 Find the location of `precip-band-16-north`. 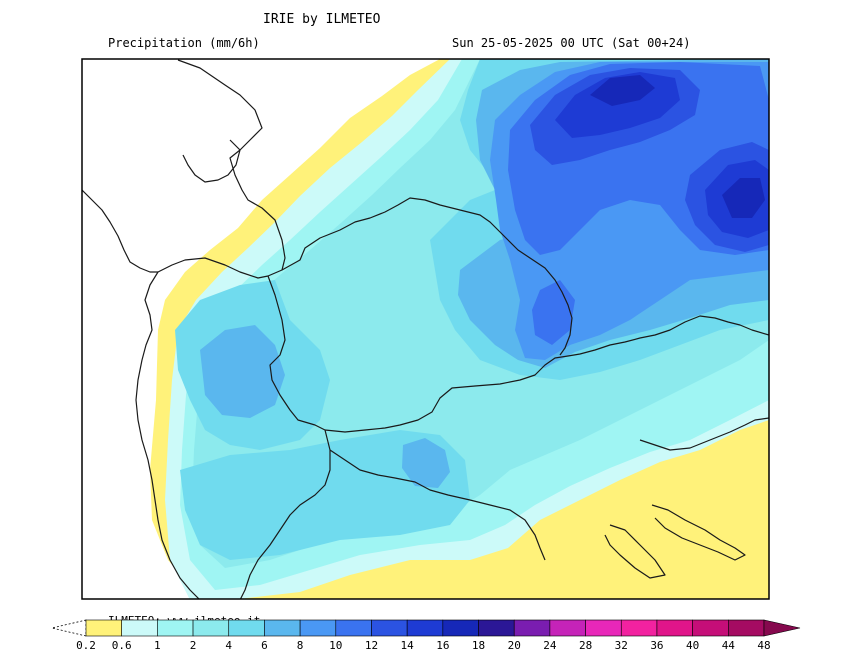

precip-band-16-north is located at coordinates (622, 90).